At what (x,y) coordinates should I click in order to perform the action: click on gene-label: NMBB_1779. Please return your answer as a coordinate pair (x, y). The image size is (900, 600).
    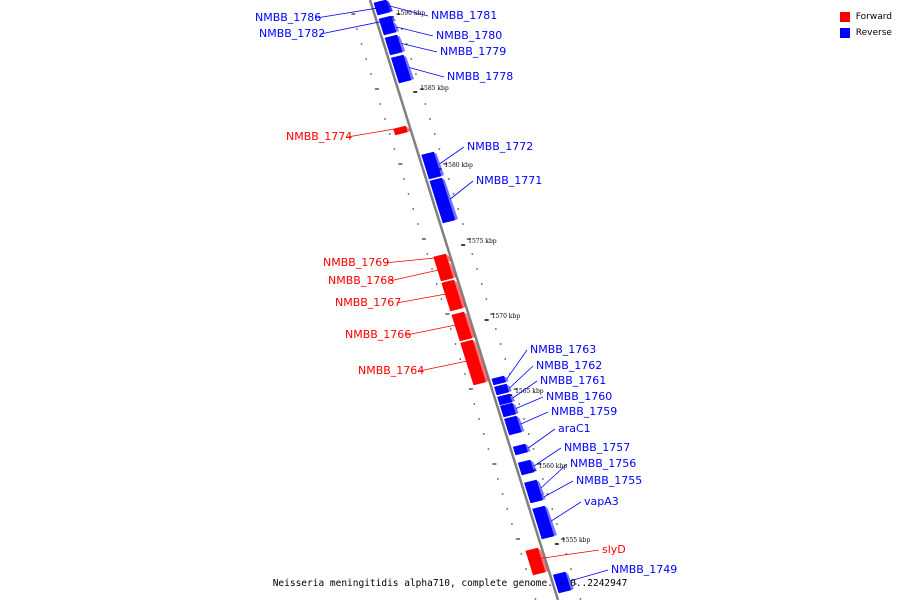
    Looking at the image, I should click on (473, 51).